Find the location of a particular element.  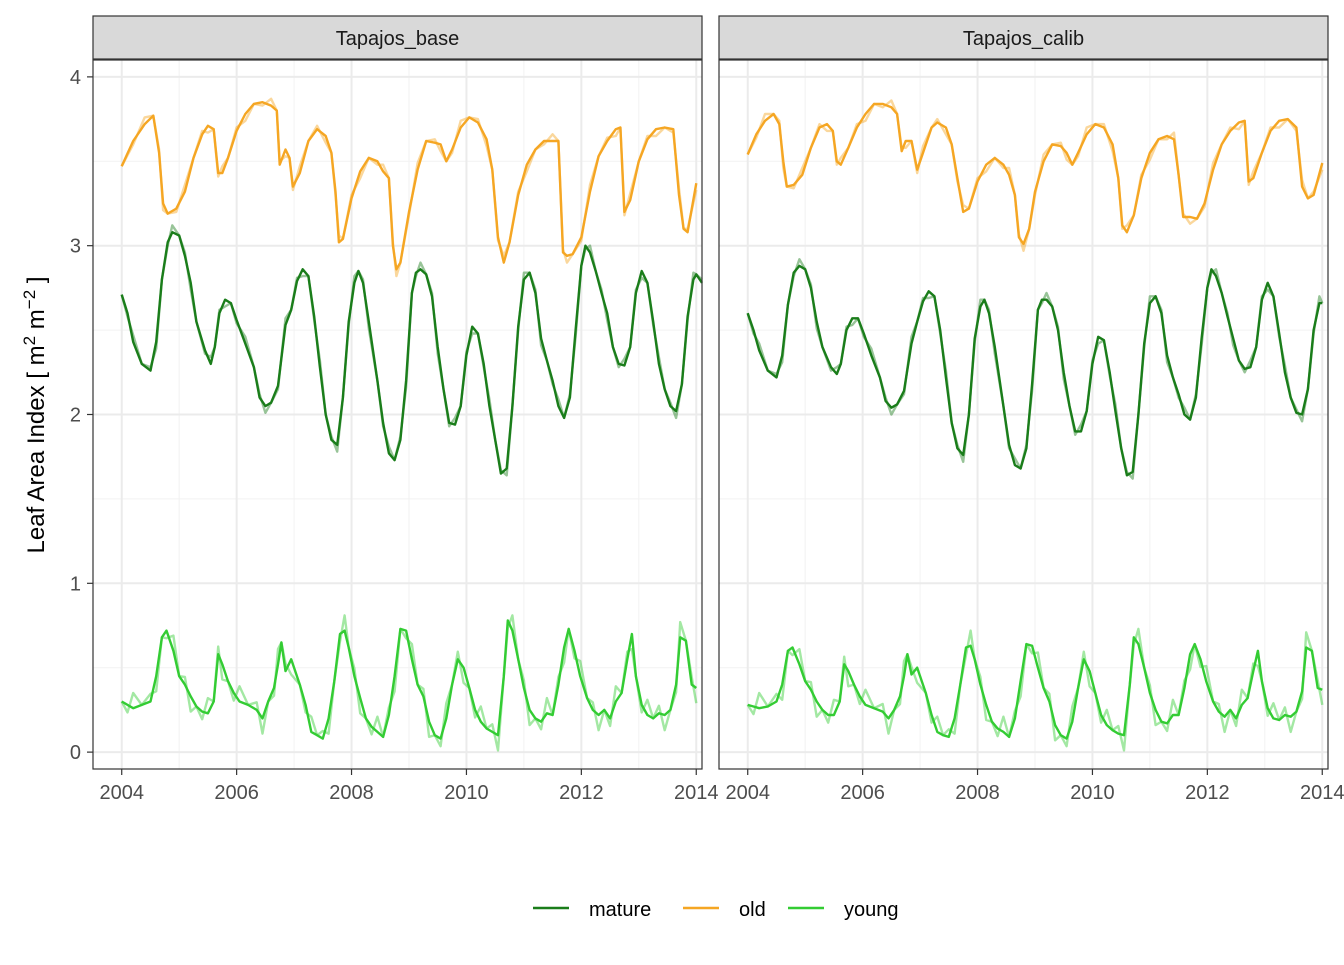

legend-label-mature: mature is located at coordinates (620, 910).